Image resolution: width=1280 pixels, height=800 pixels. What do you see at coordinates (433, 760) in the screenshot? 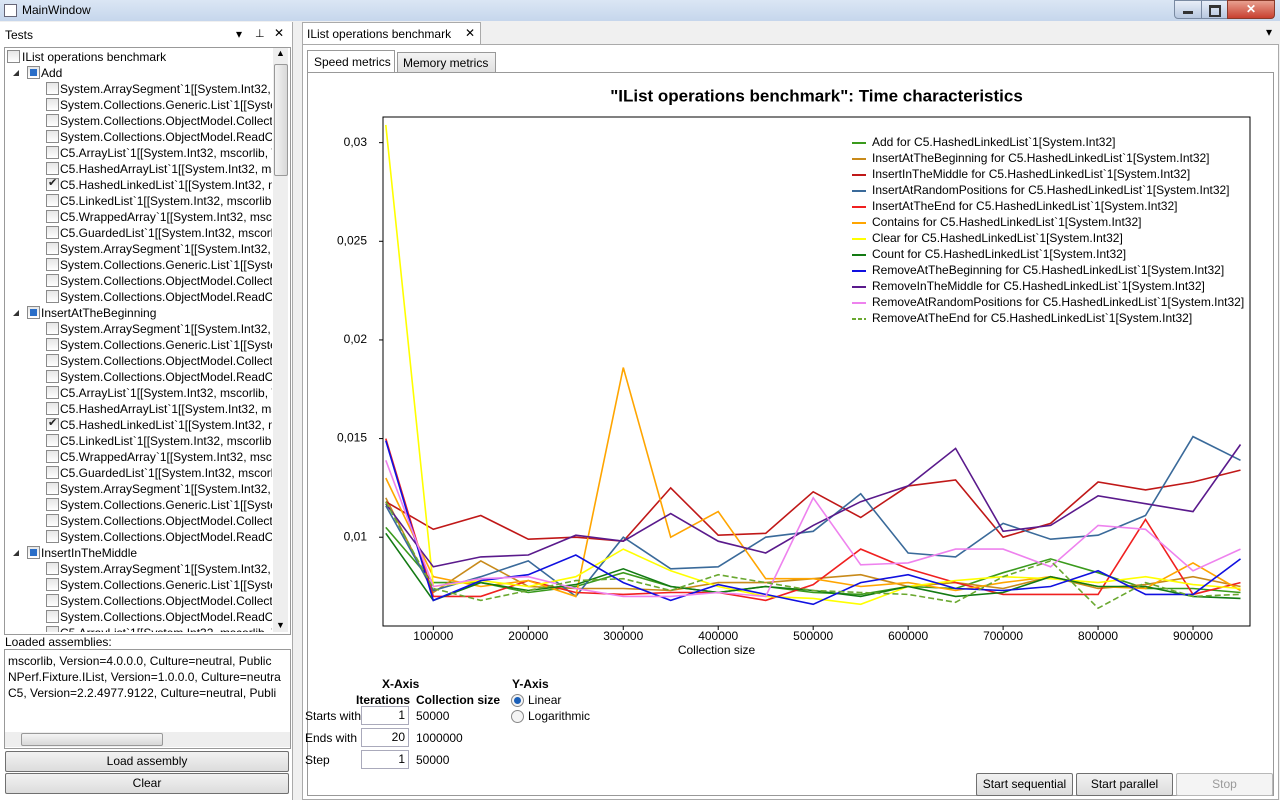
I see `collection-size-value: 50000` at bounding box center [433, 760].